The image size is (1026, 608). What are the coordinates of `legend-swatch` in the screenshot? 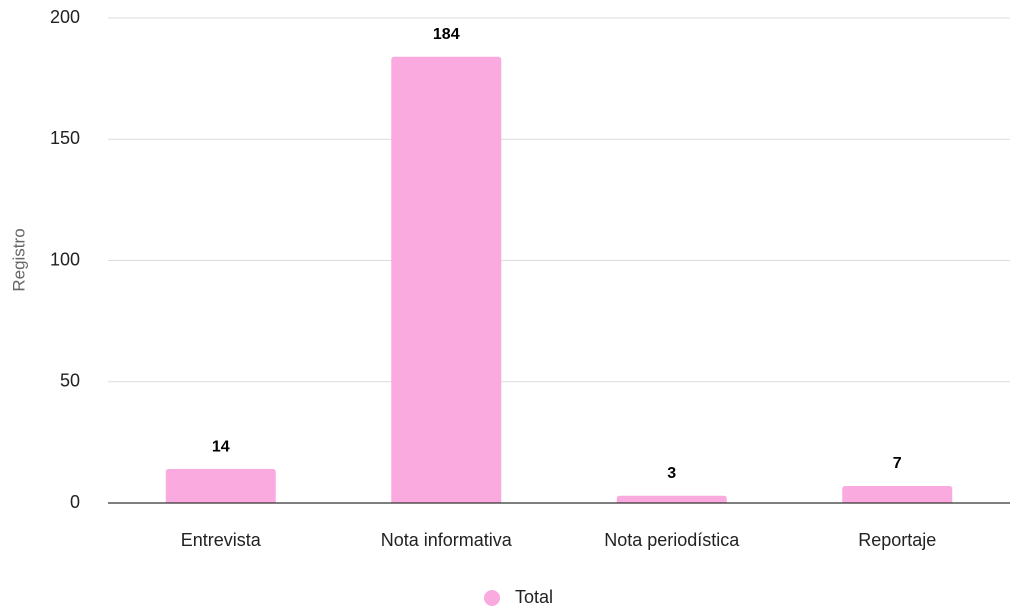 It's located at (492, 598).